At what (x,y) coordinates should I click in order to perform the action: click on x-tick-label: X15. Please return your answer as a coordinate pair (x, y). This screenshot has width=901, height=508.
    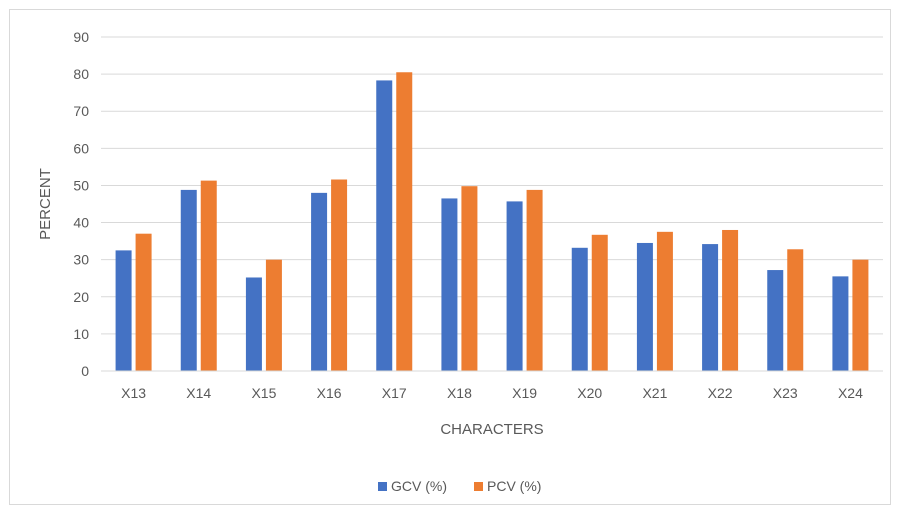
    Looking at the image, I should click on (263, 393).